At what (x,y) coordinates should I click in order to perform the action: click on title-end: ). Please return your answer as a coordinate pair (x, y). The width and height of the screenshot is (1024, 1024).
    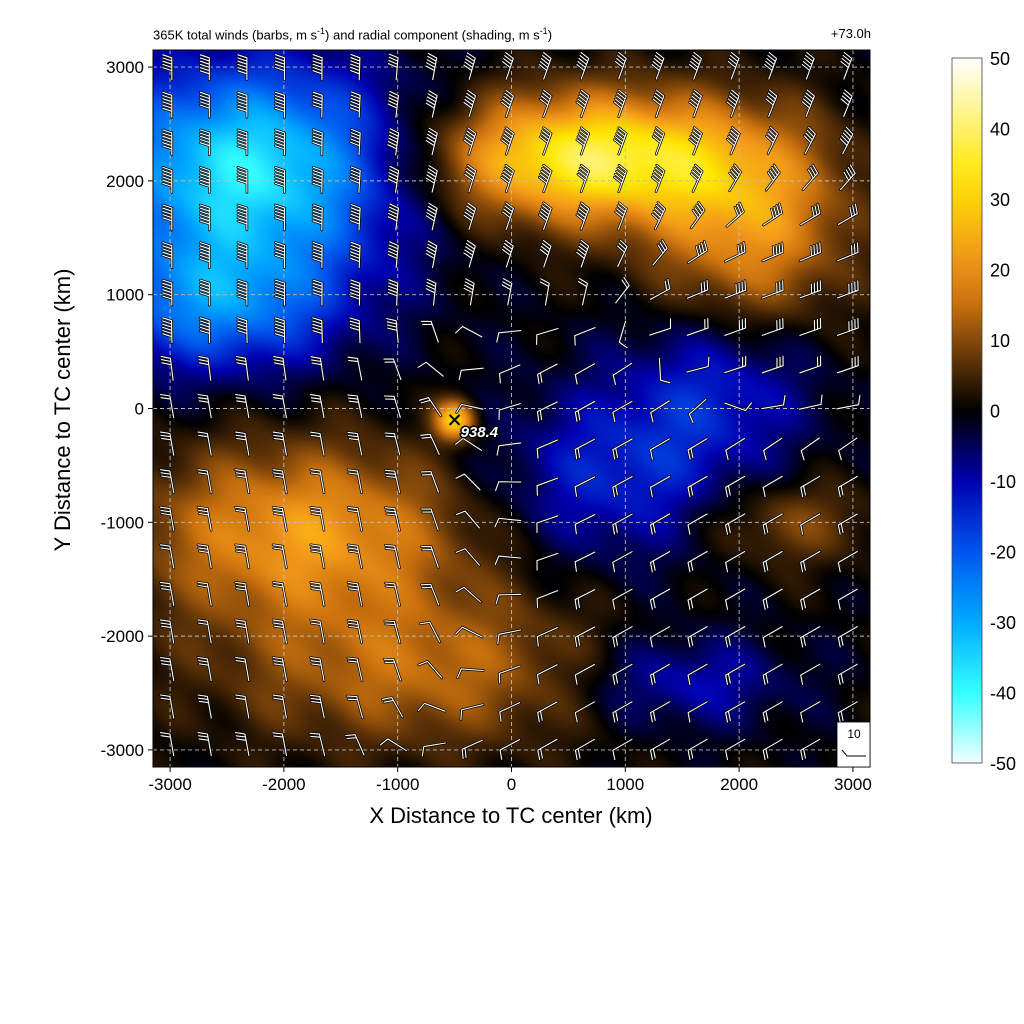
    Looking at the image, I should click on (550, 35).